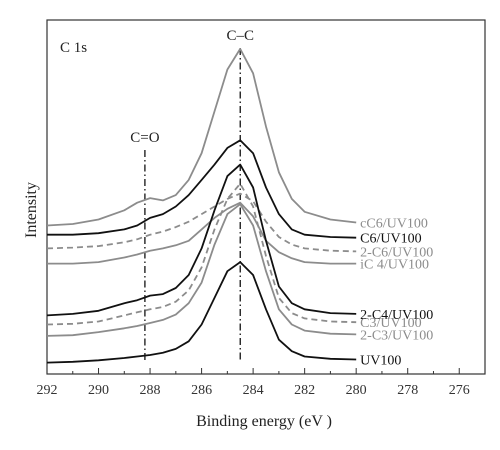  Describe the element at coordinates (407, 390) in the screenshot. I see `x-tick-label: 278` at that location.